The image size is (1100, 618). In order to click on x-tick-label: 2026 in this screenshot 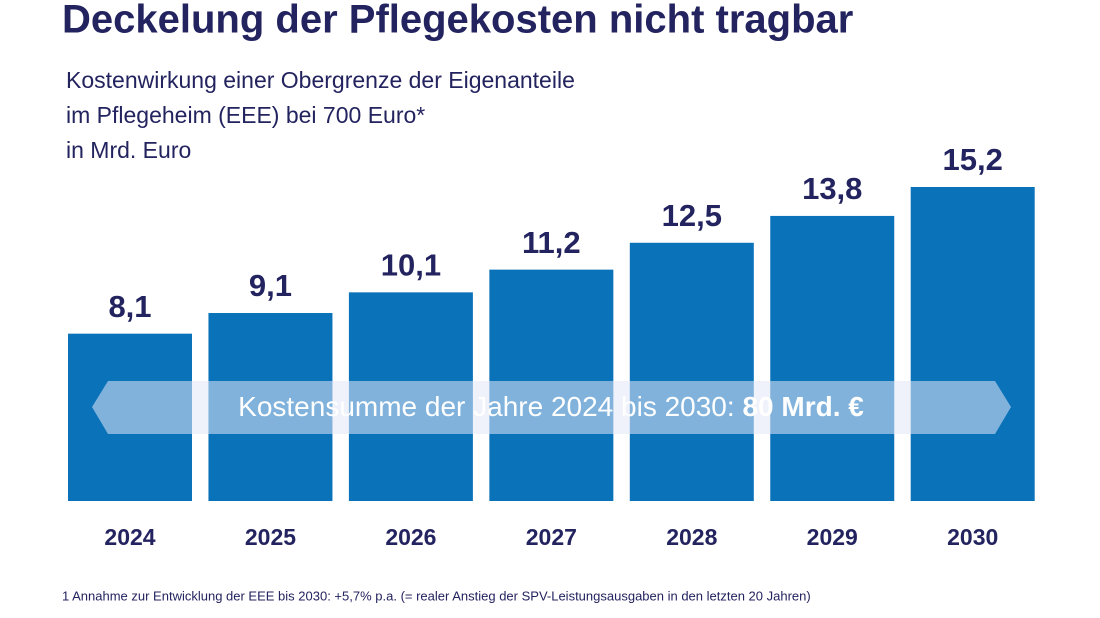, I will do `click(410, 537)`.